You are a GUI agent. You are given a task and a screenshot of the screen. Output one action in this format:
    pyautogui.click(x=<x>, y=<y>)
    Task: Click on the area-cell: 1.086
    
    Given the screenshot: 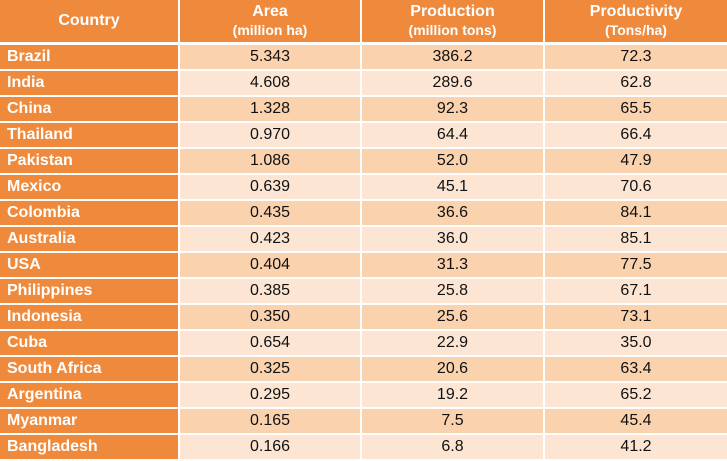 What is the action you would take?
    pyautogui.click(x=271, y=162)
    